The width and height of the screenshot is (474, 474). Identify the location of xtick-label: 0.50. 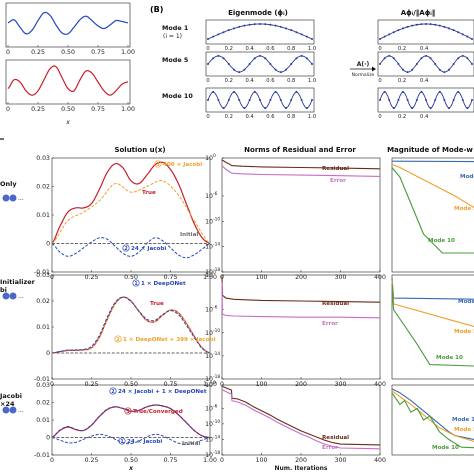
(131, 277).